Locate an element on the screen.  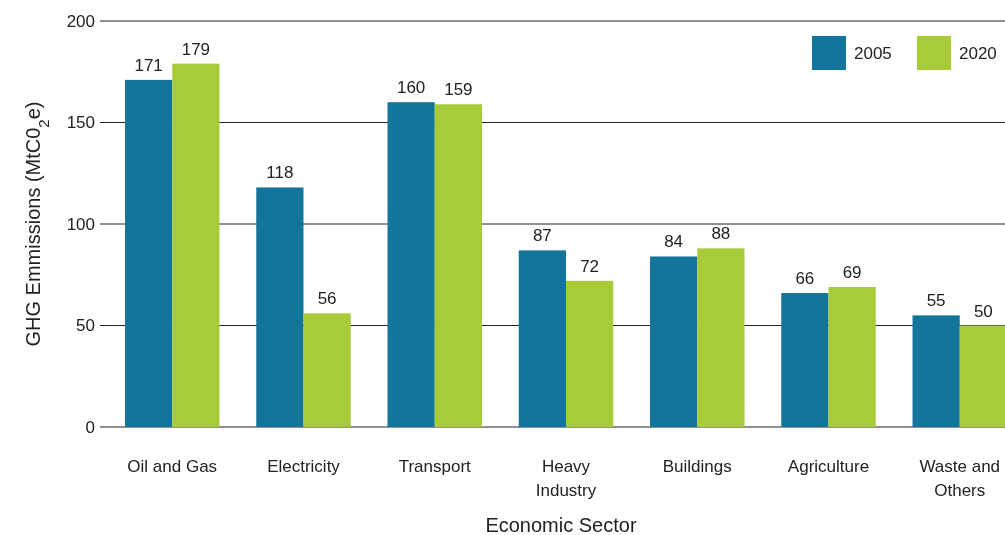
data-label: 160 is located at coordinates (411, 88).